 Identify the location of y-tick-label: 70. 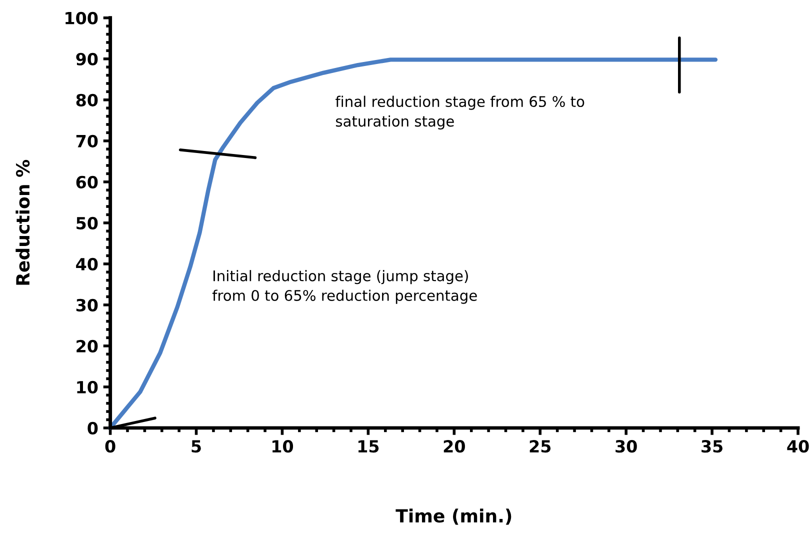
(87, 141).